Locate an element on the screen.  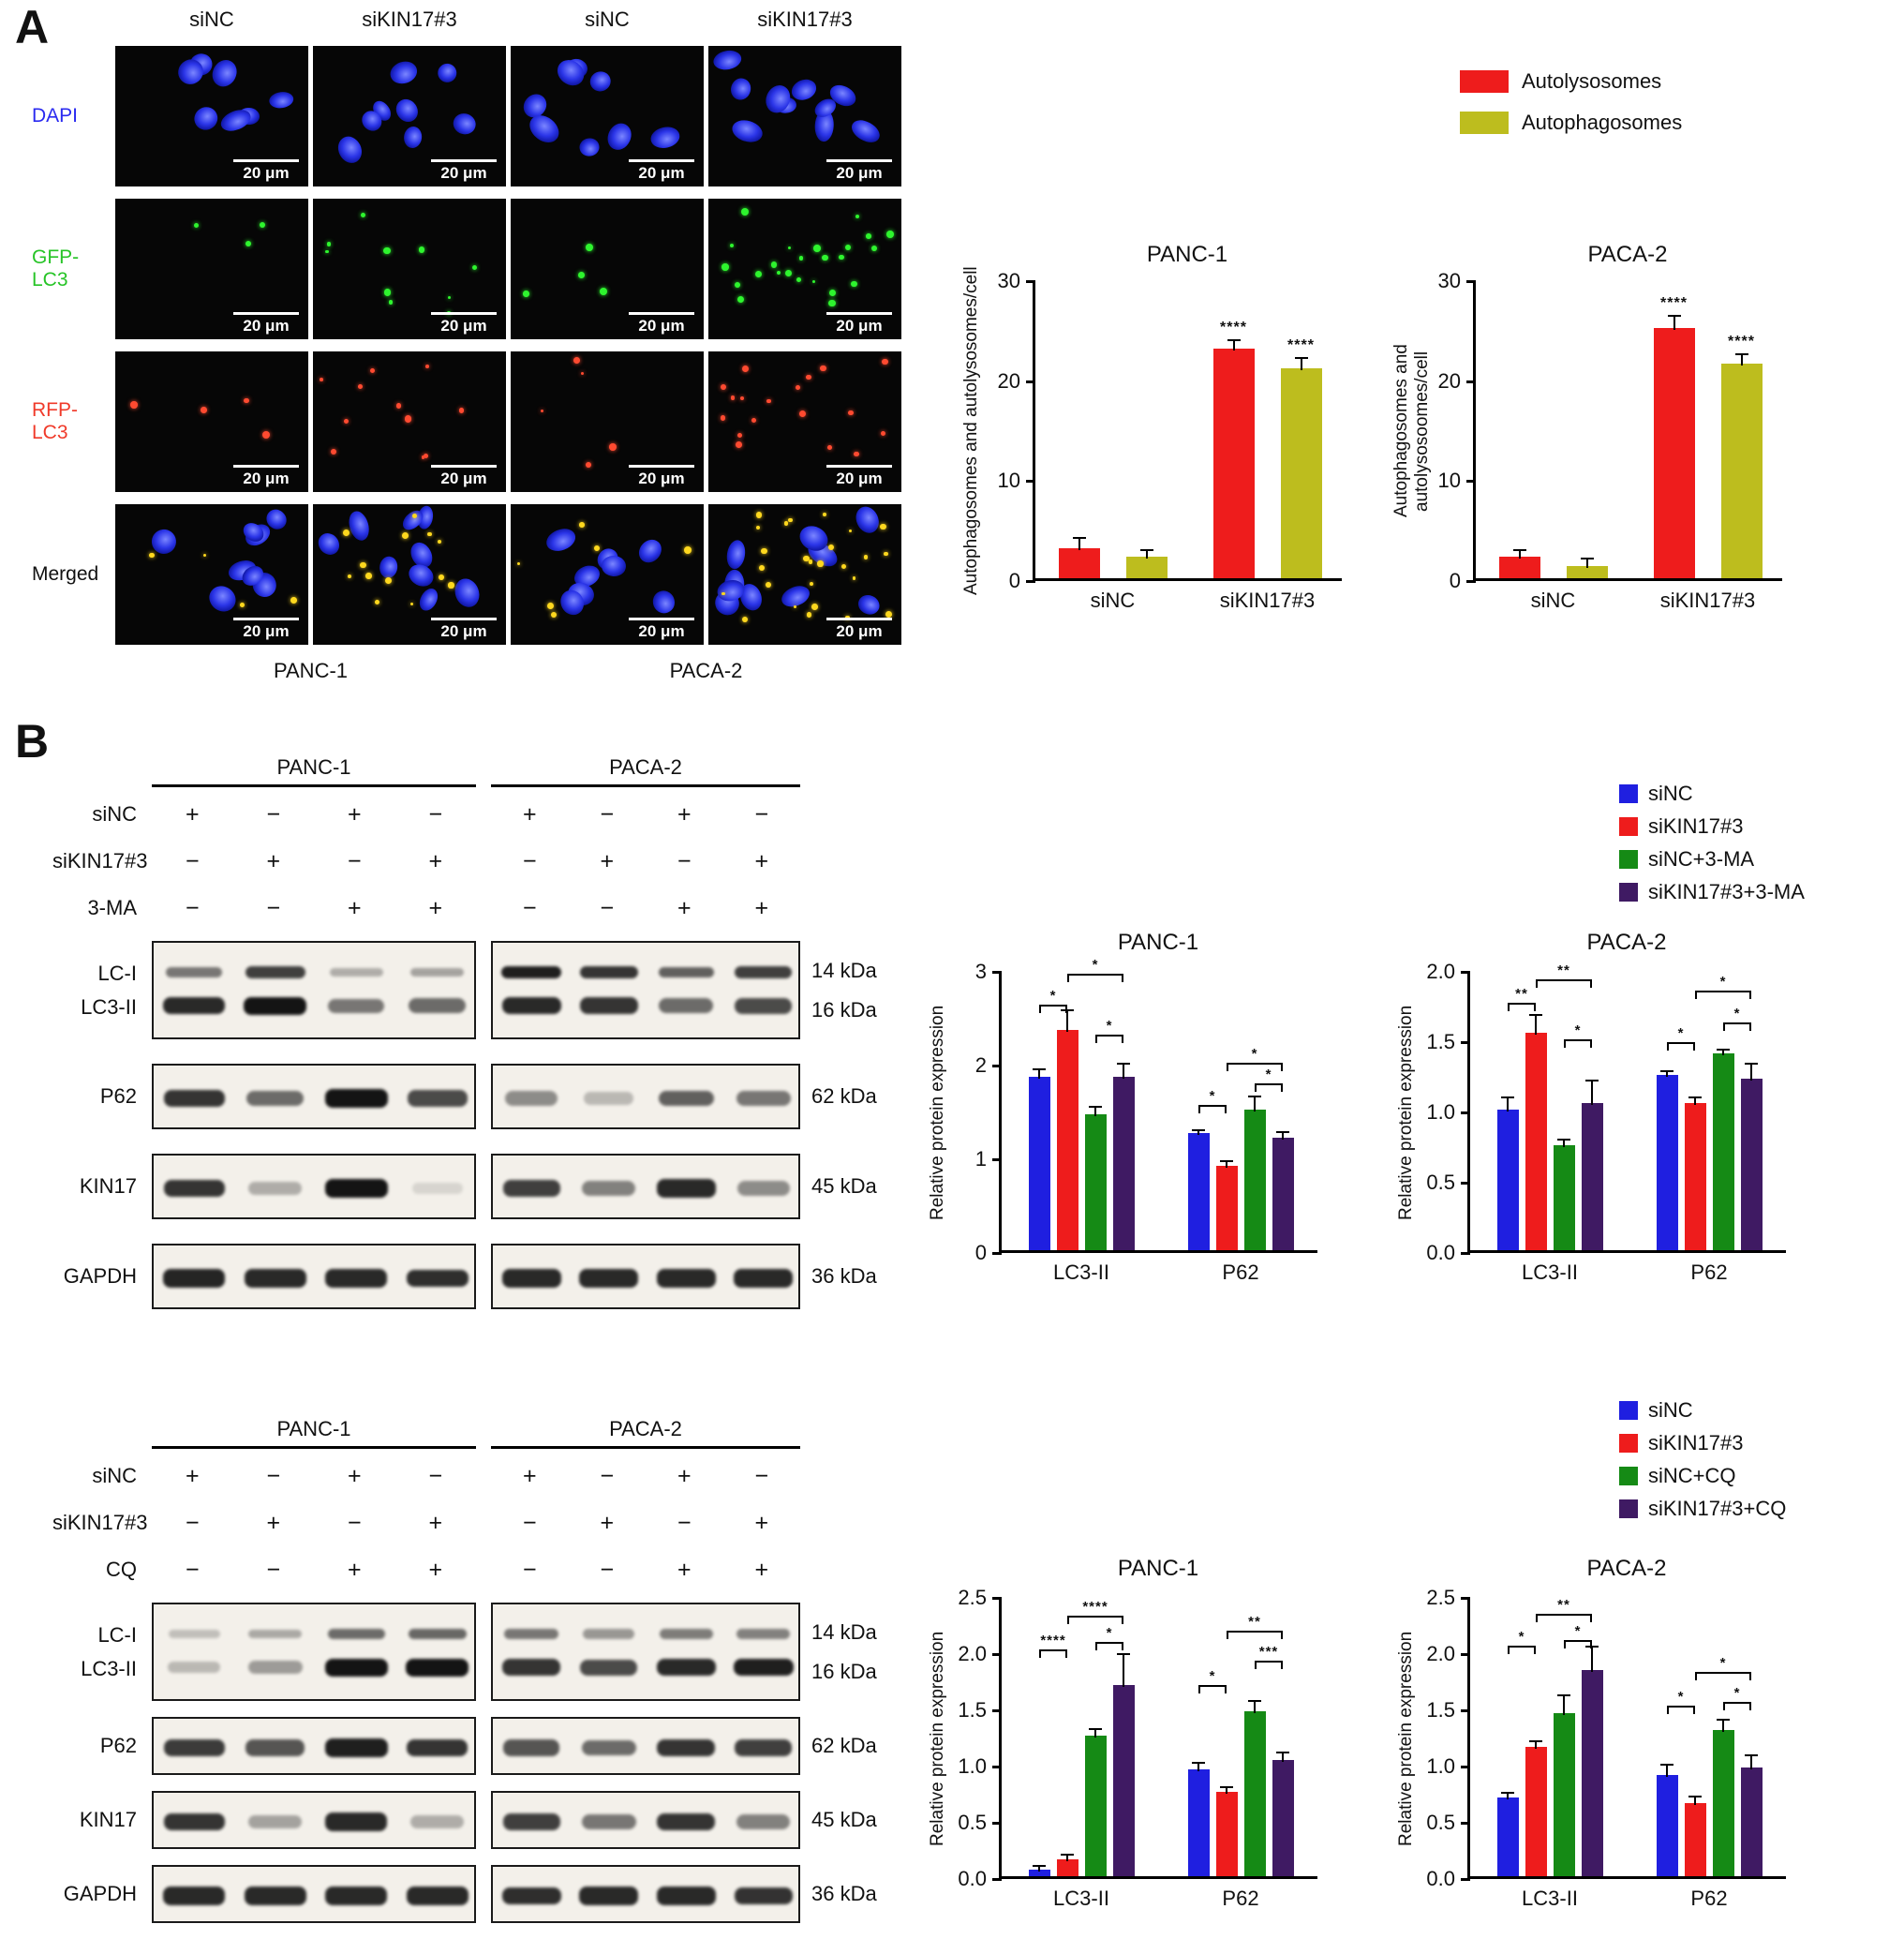
legend-label: siNC is located at coordinates (1670, 793).